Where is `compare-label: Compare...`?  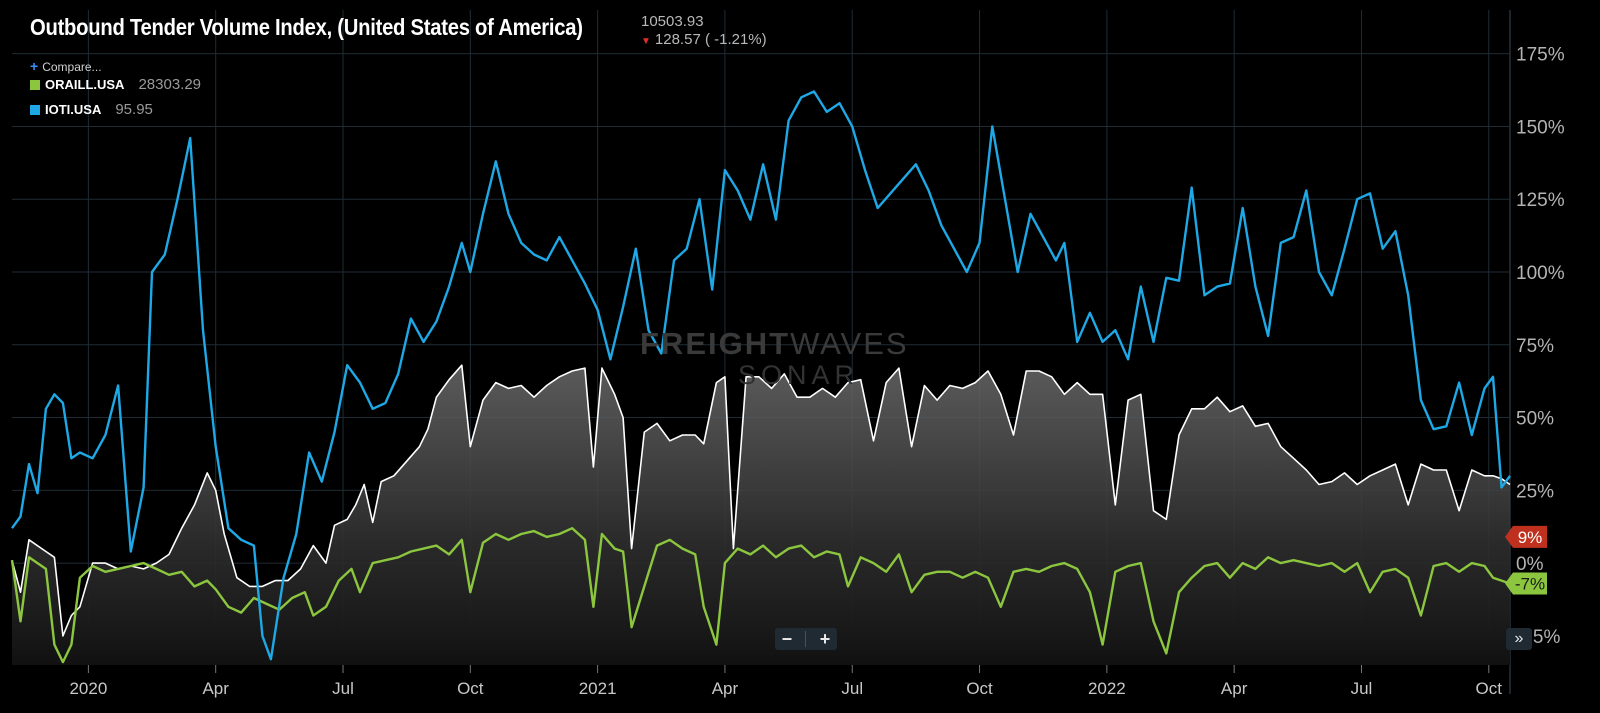 compare-label: Compare... is located at coordinates (72, 67).